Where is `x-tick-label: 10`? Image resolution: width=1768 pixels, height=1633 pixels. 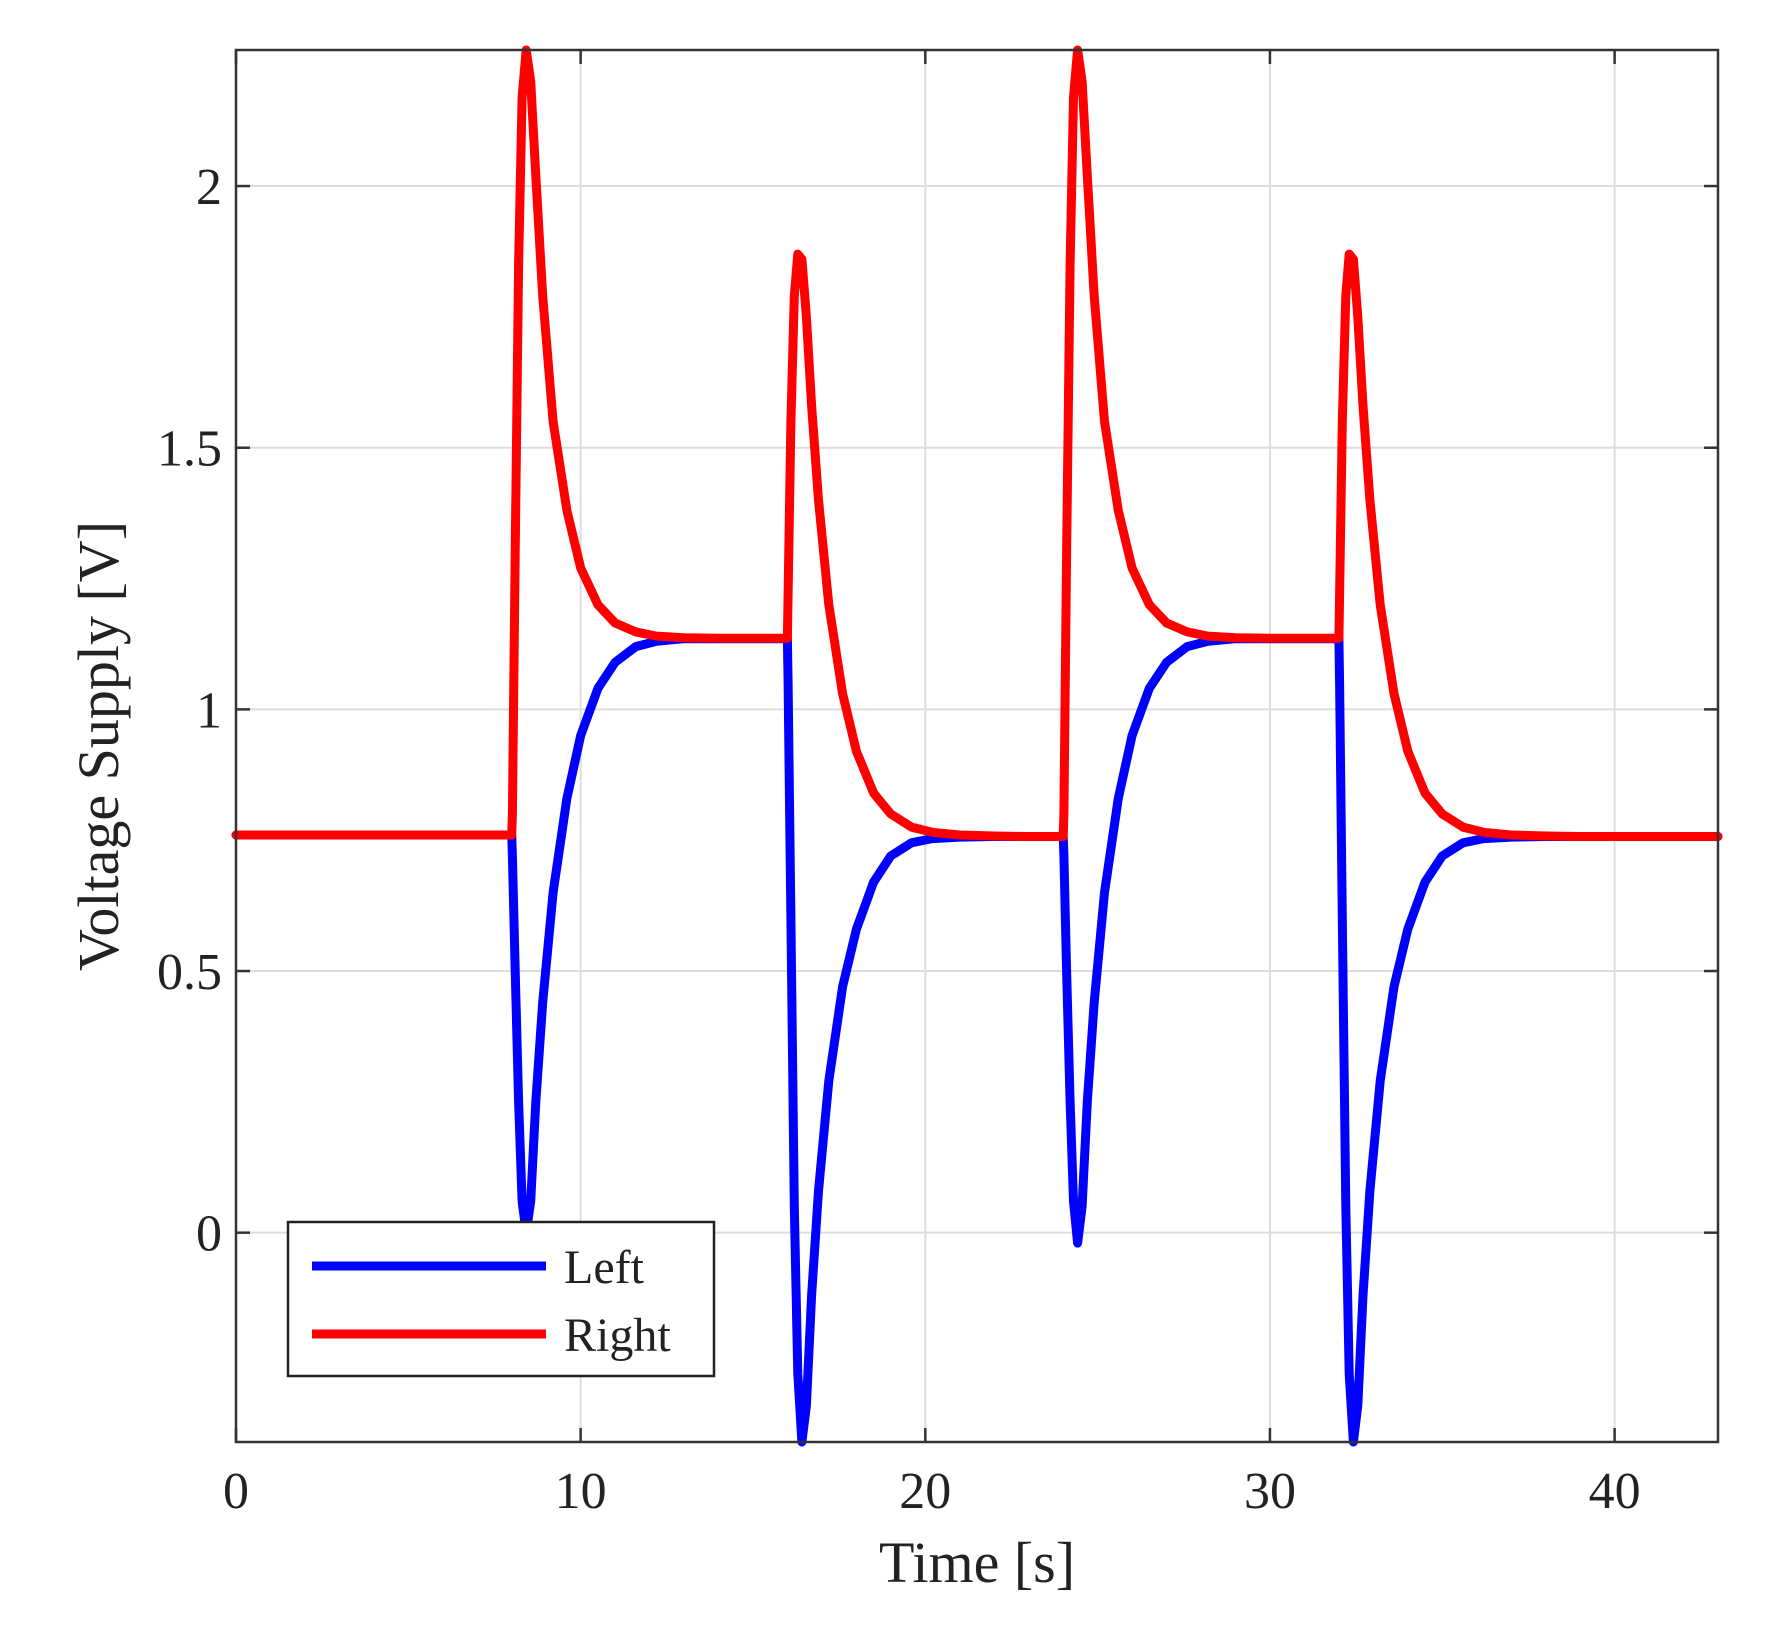 x-tick-label: 10 is located at coordinates (581, 1491).